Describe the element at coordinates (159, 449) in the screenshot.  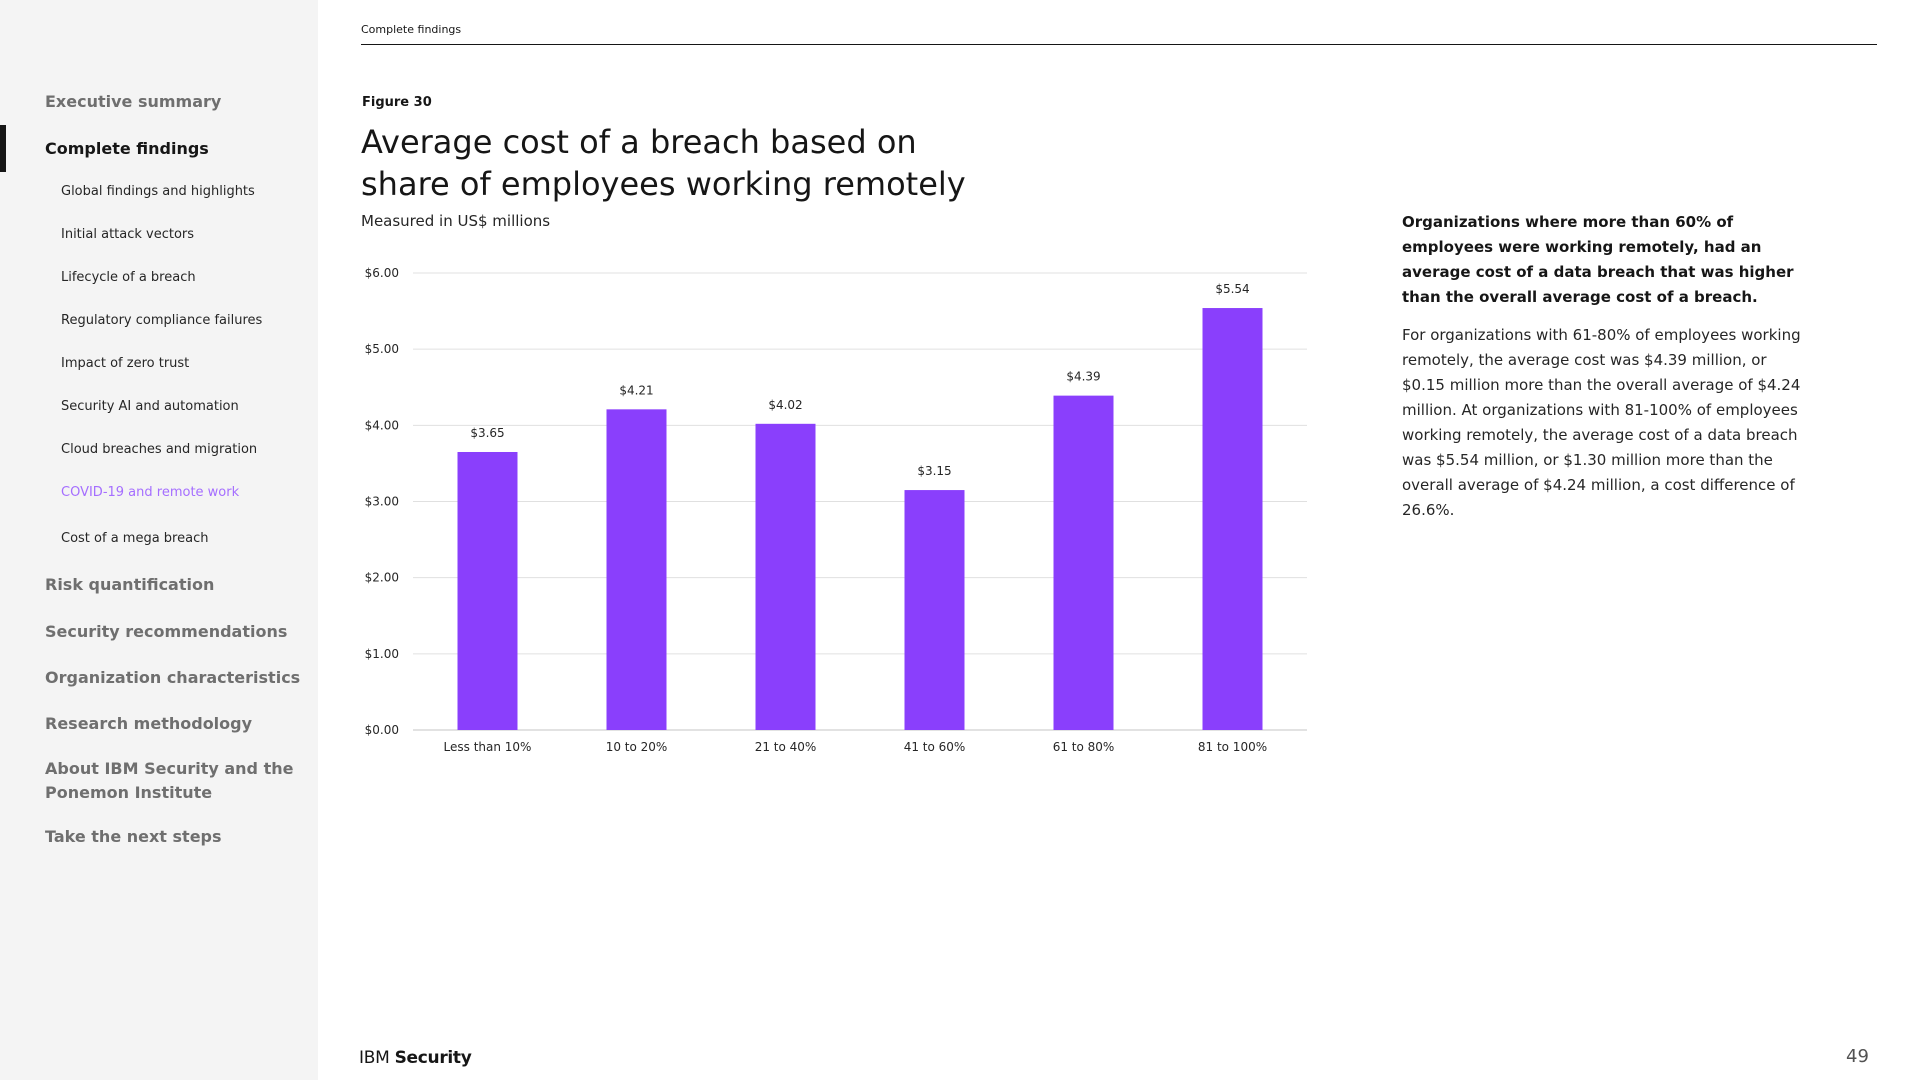
I see `nav-item-cloud-breaches-and-migration: Cloud breaches and migration` at that location.